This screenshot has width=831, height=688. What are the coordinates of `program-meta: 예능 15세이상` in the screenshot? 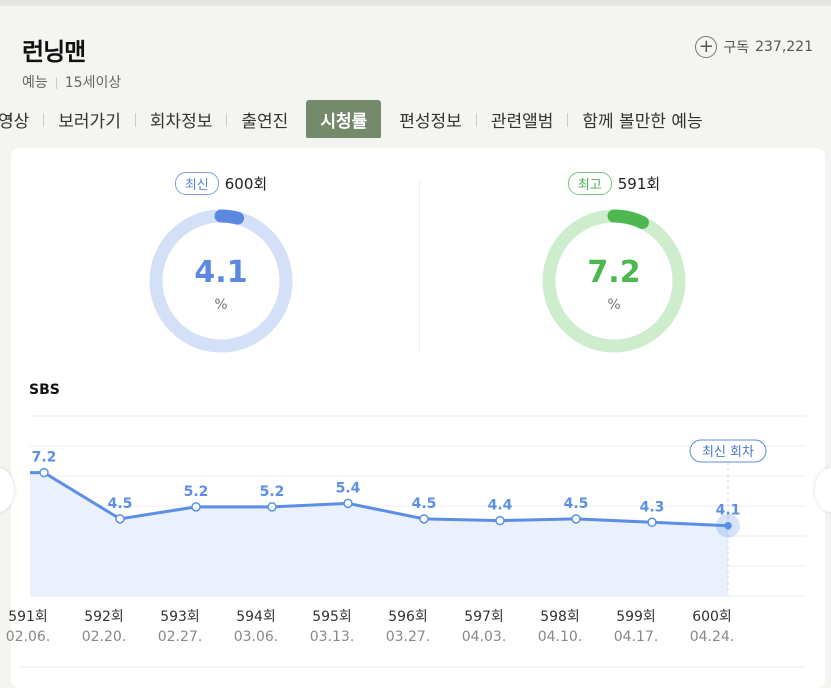 It's located at (71, 82).